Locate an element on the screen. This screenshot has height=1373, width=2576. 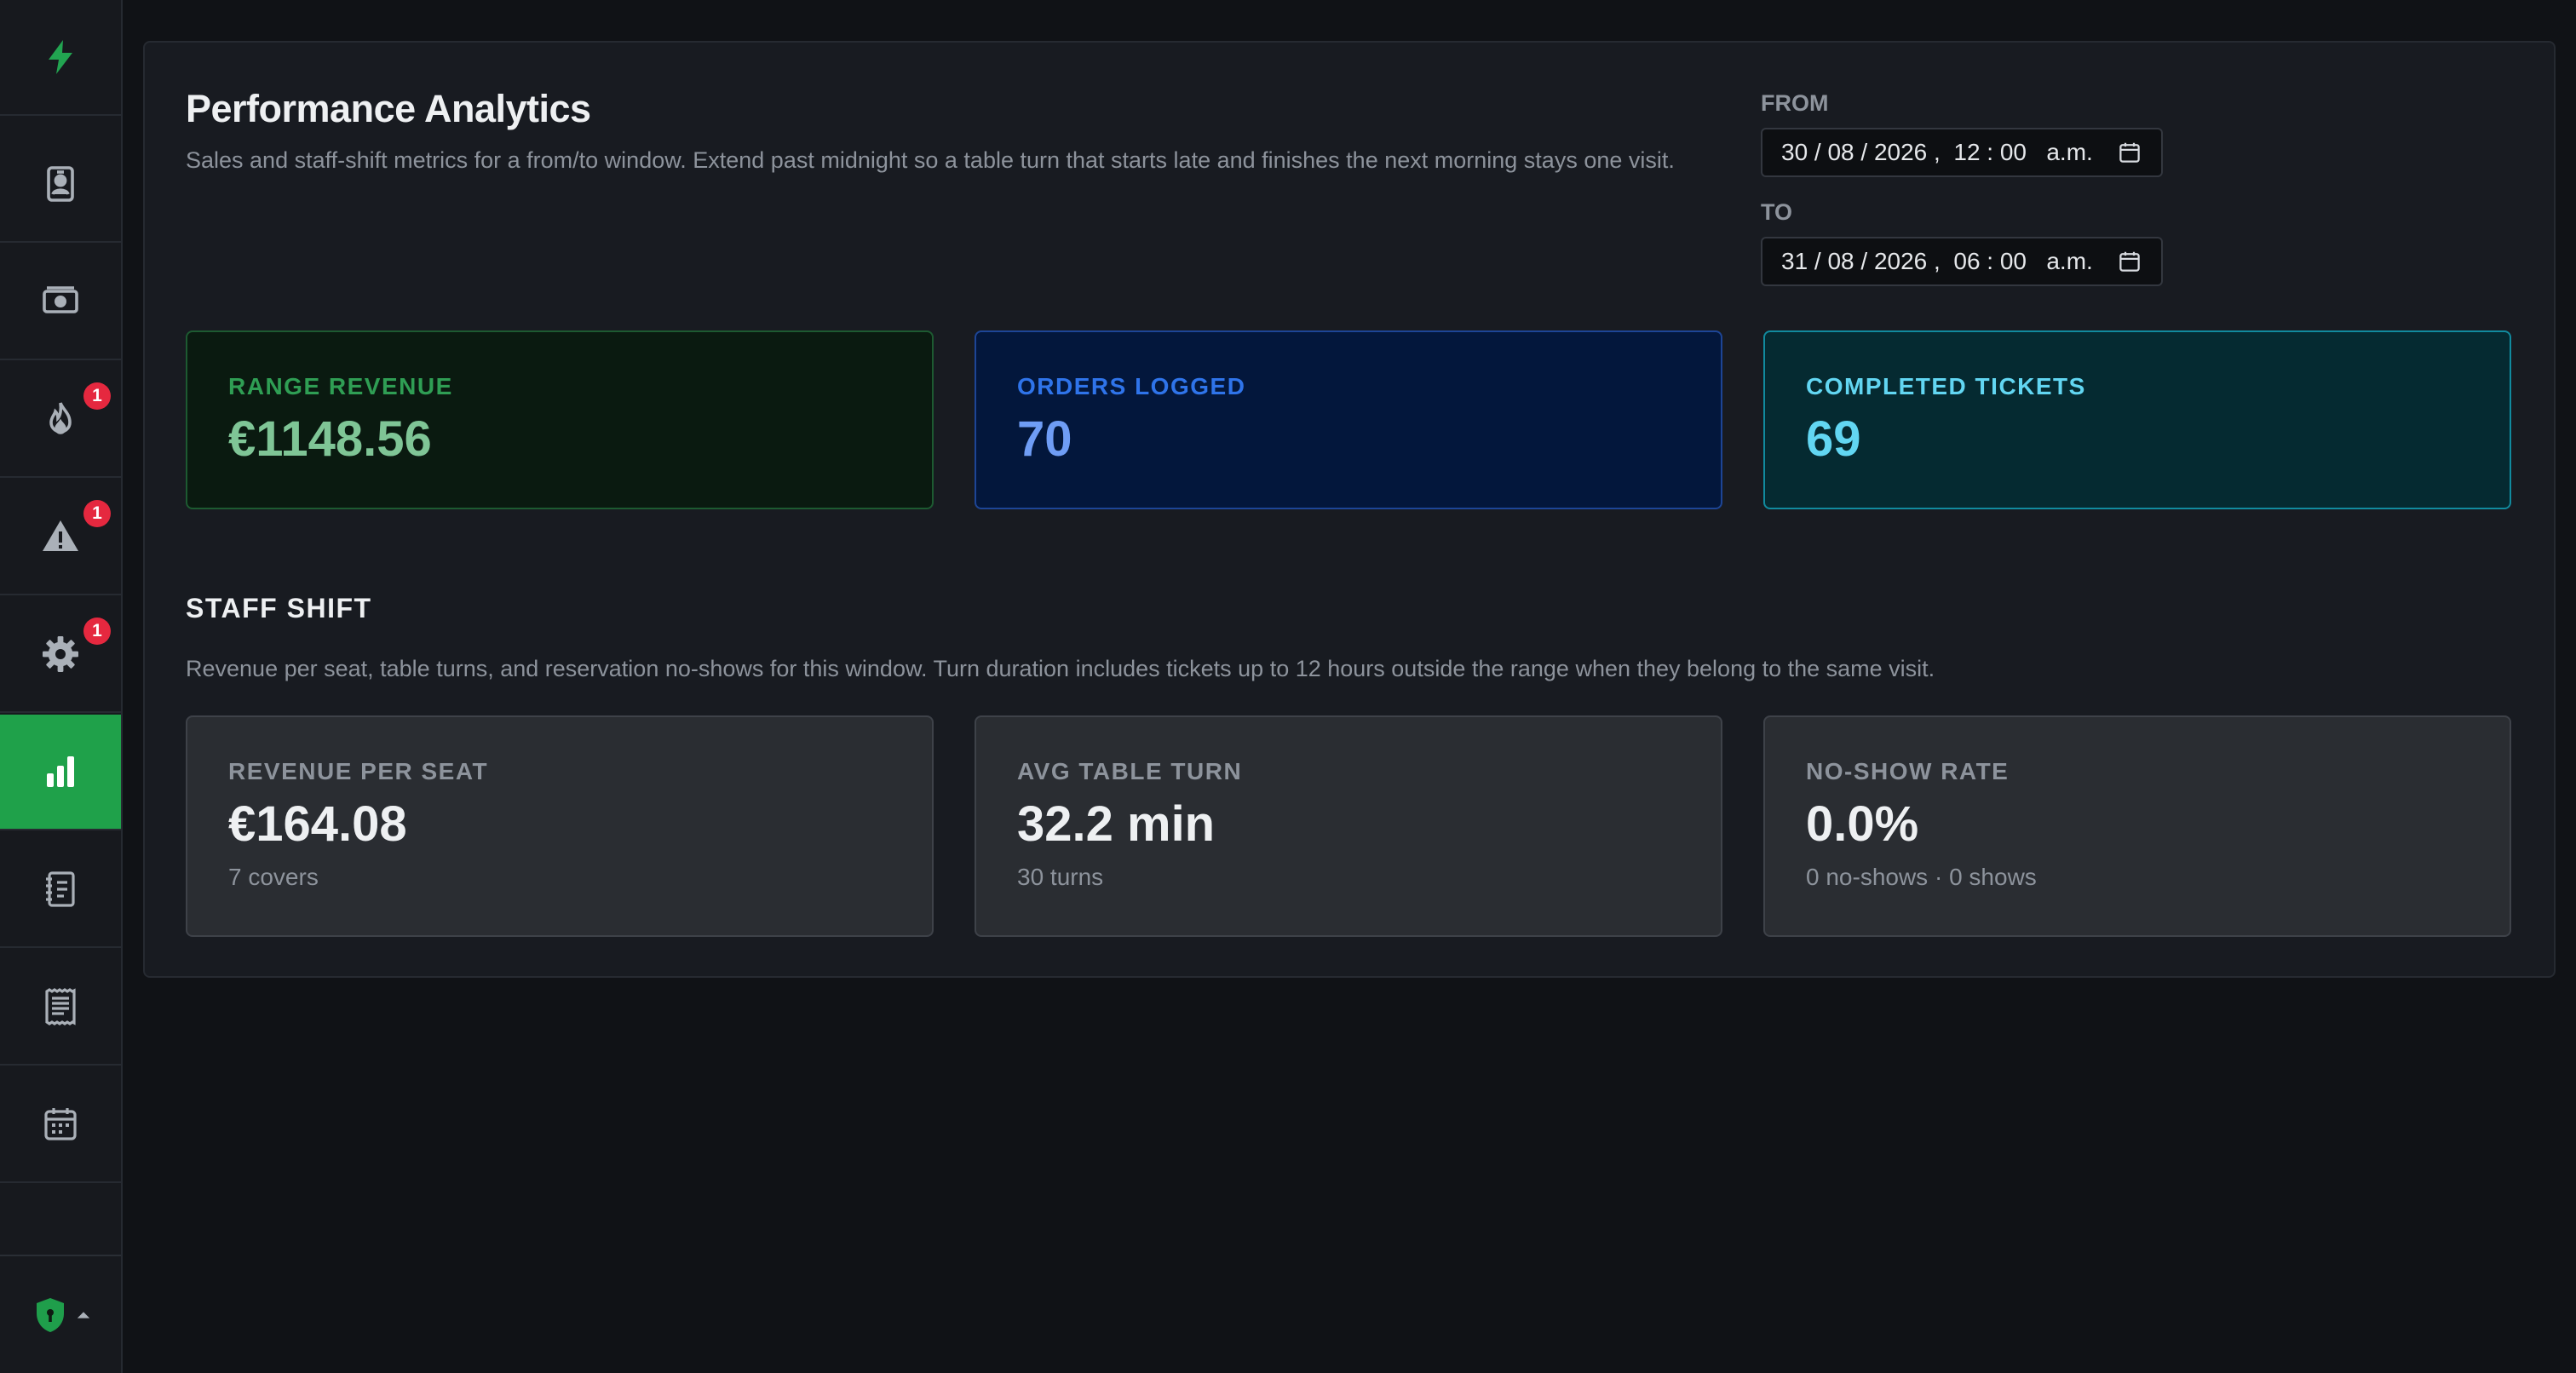
sidebar-item-fire: 1 is located at coordinates (61, 420).